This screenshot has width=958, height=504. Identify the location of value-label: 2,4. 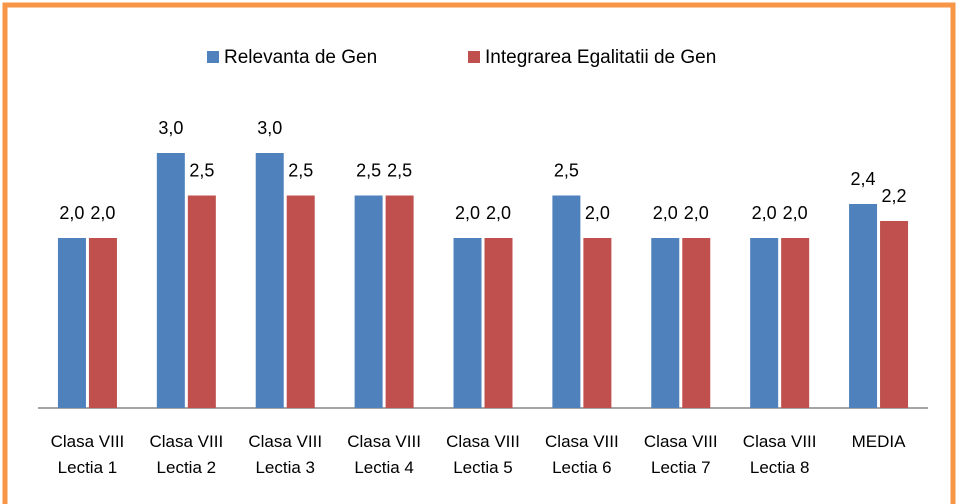
(863, 179).